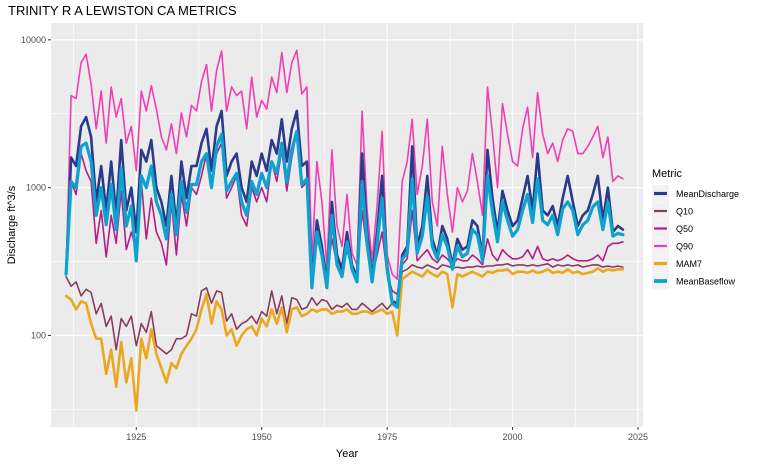 The height and width of the screenshot is (464, 757). Describe the element at coordinates (12, 224) in the screenshot. I see `y-axis-title: Discharge ft^3/s` at that location.